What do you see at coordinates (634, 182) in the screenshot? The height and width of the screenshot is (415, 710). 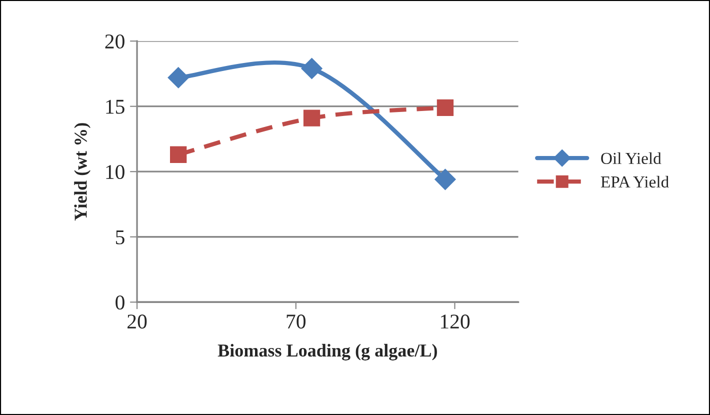 I see `legend-label: EPA Yield` at bounding box center [634, 182].